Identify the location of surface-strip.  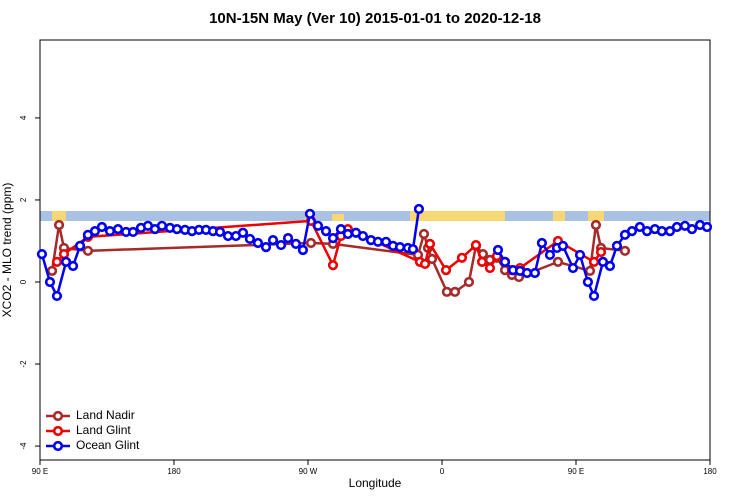
(375, 216).